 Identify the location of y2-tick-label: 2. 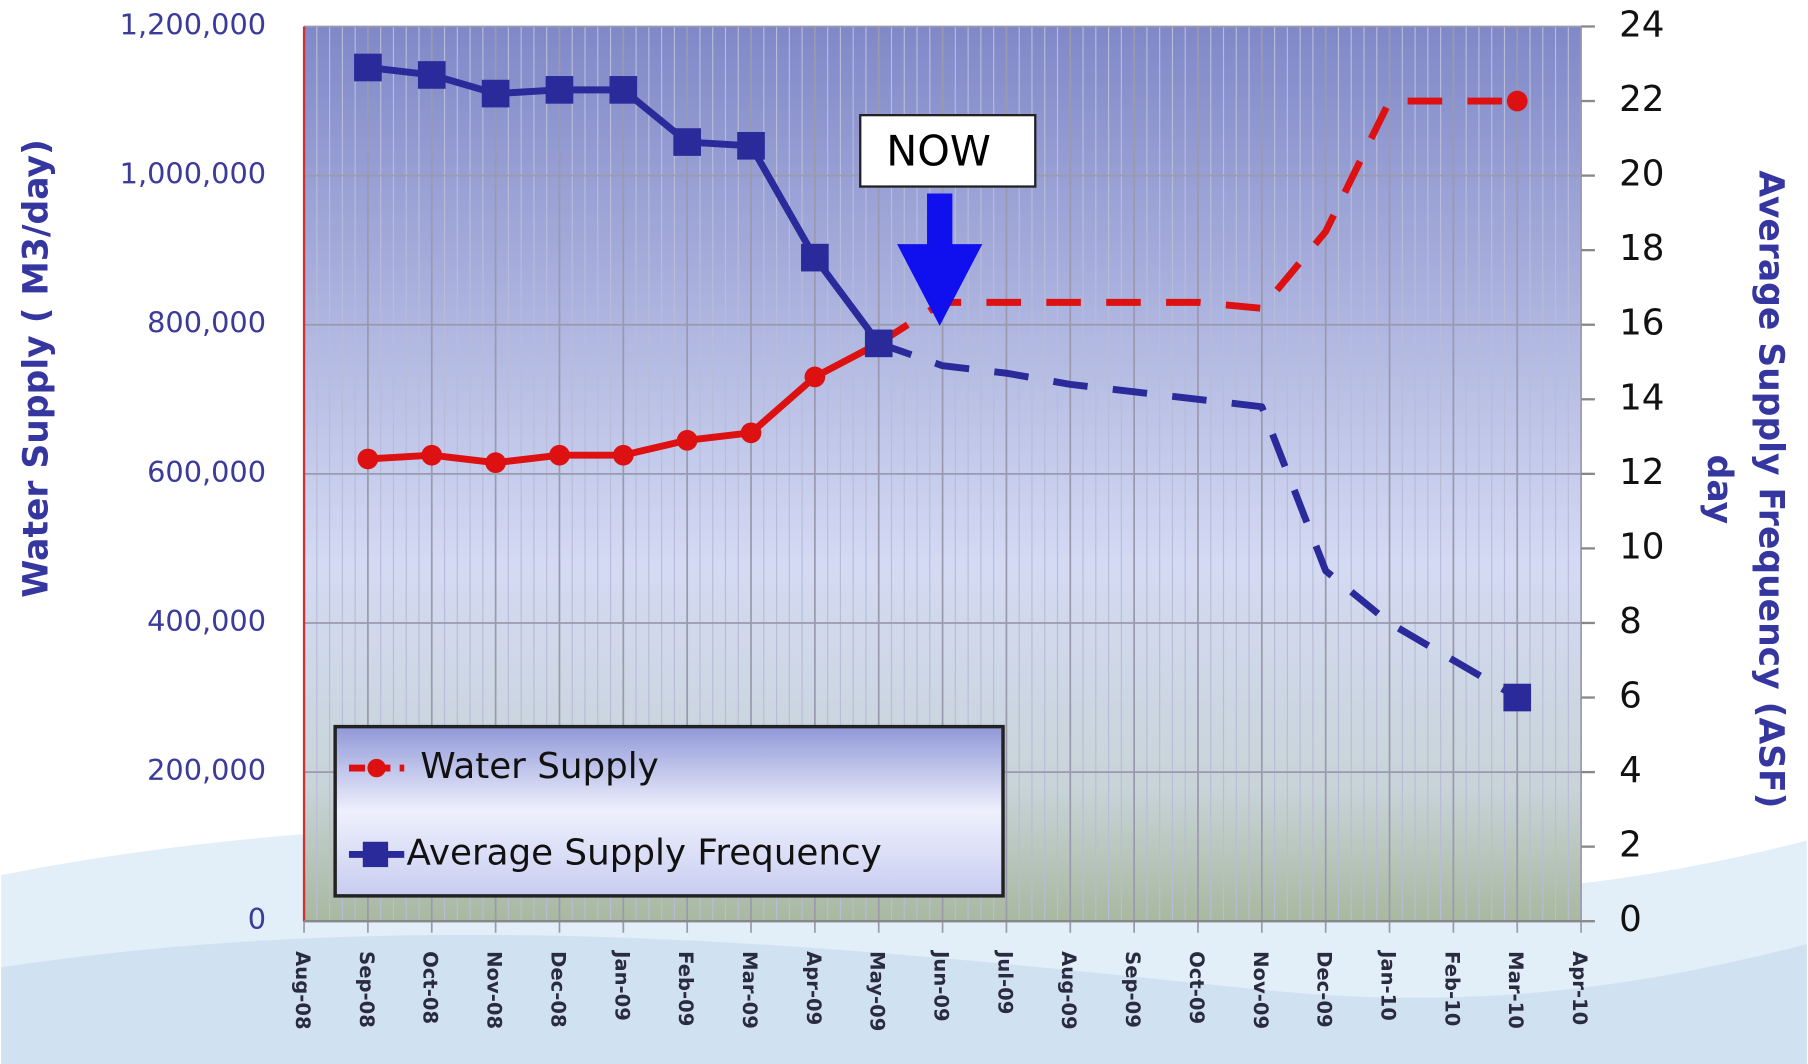
(1630, 845).